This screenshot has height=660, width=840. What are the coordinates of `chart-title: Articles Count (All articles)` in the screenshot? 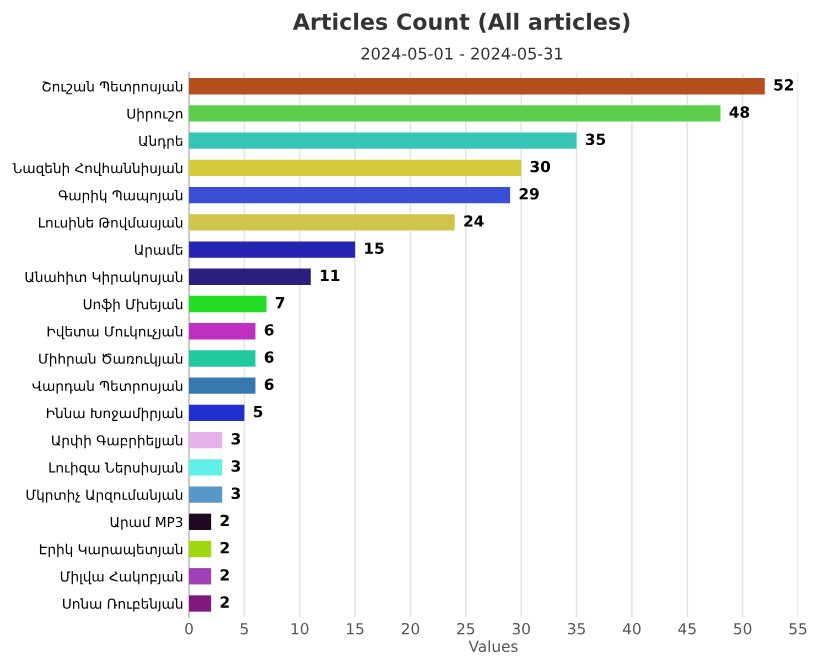 It's located at (461, 22).